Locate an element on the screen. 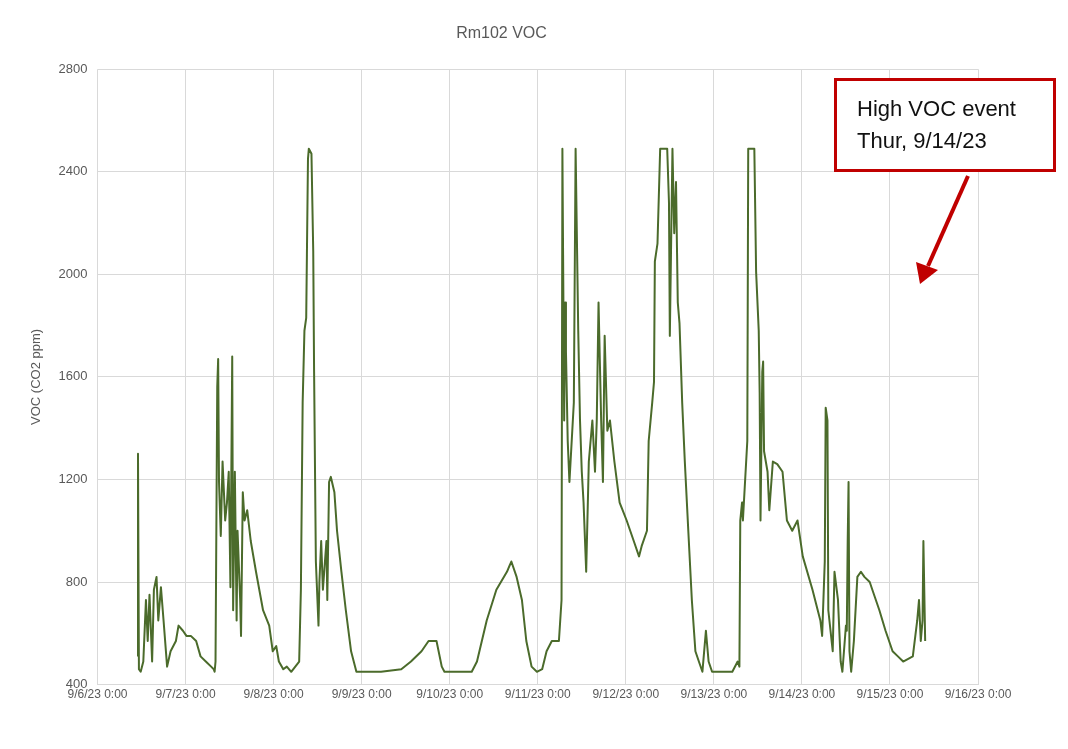 This screenshot has height=749, width=1068. y-tick-label: 2400 is located at coordinates (73, 171).